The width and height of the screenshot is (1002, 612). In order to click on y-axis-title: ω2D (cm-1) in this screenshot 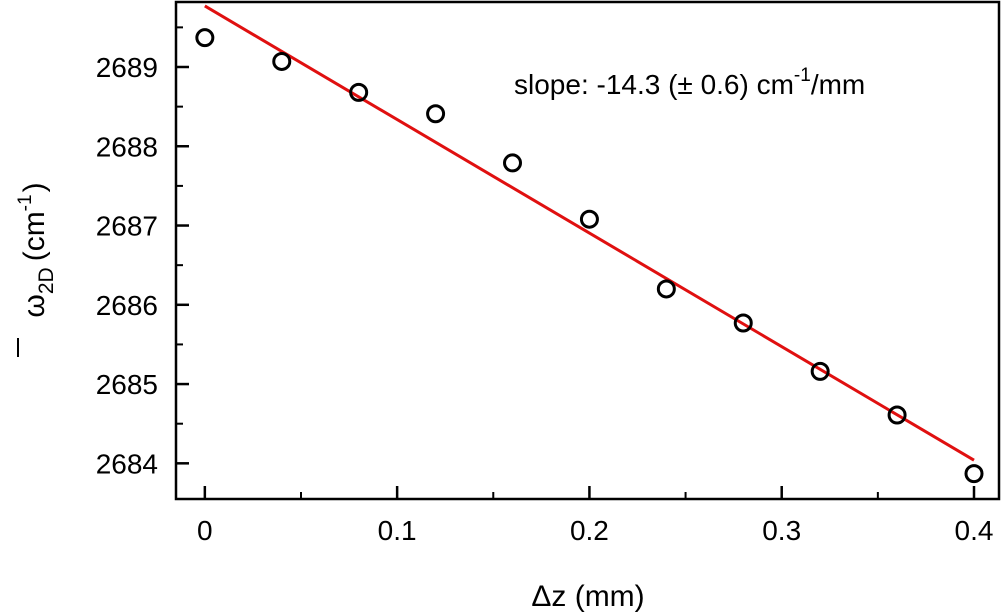, I will do `click(36, 269)`.